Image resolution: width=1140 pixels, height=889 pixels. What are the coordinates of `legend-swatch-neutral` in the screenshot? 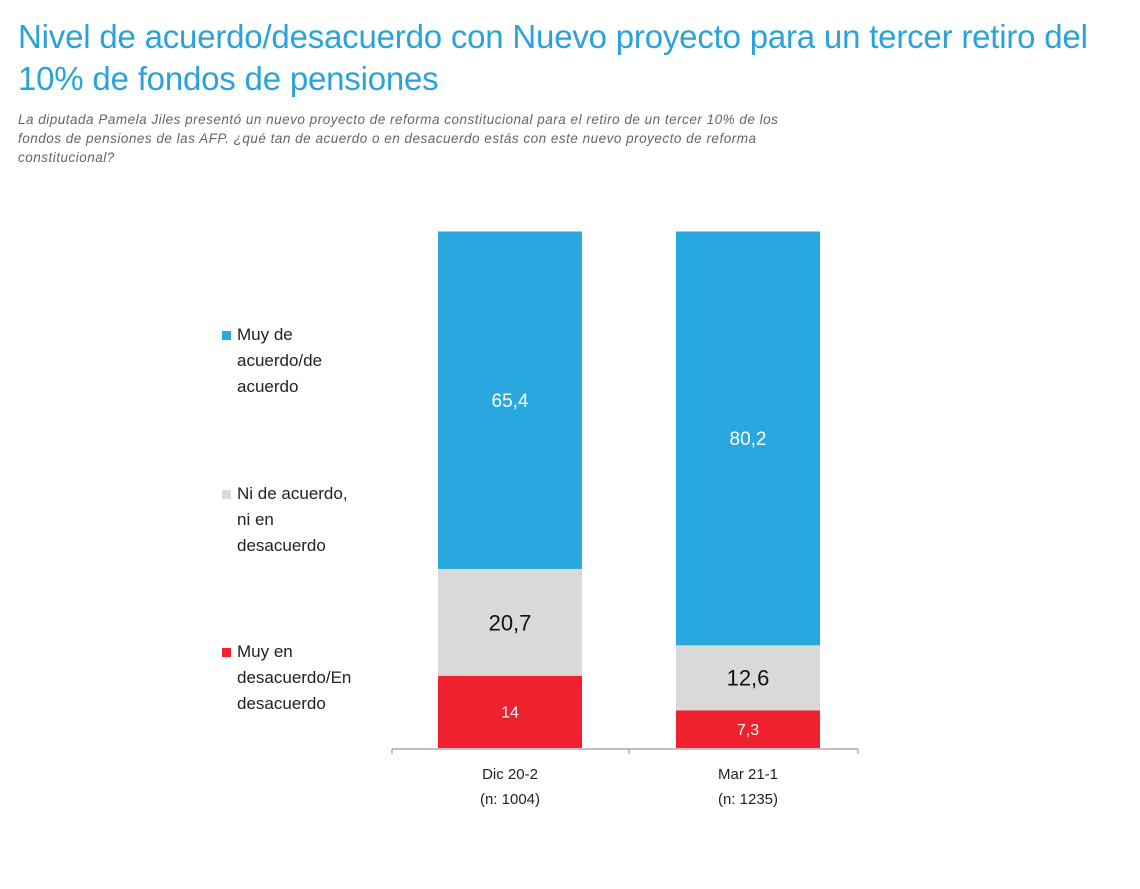 It's located at (226, 494).